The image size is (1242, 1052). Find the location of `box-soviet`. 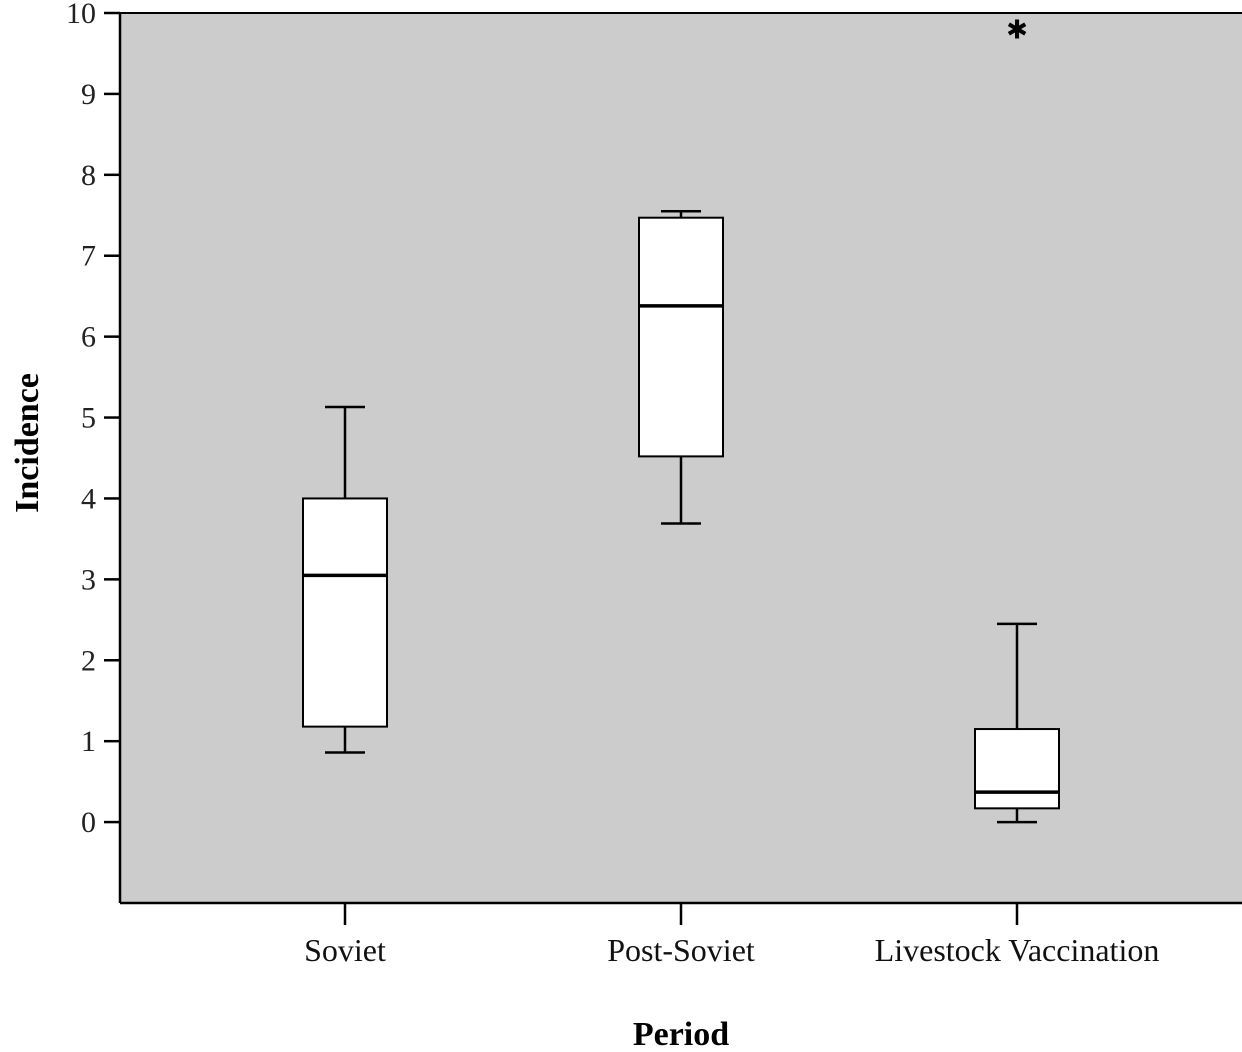

box-soviet is located at coordinates (345, 579).